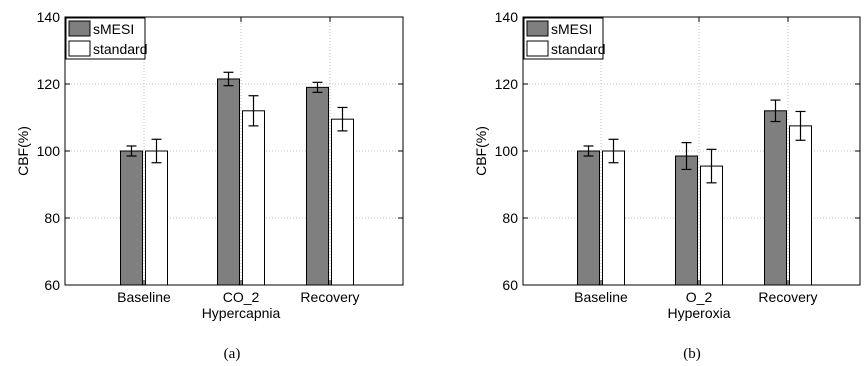  What do you see at coordinates (699, 297) in the screenshot?
I see `x-tick-label: O_2` at bounding box center [699, 297].